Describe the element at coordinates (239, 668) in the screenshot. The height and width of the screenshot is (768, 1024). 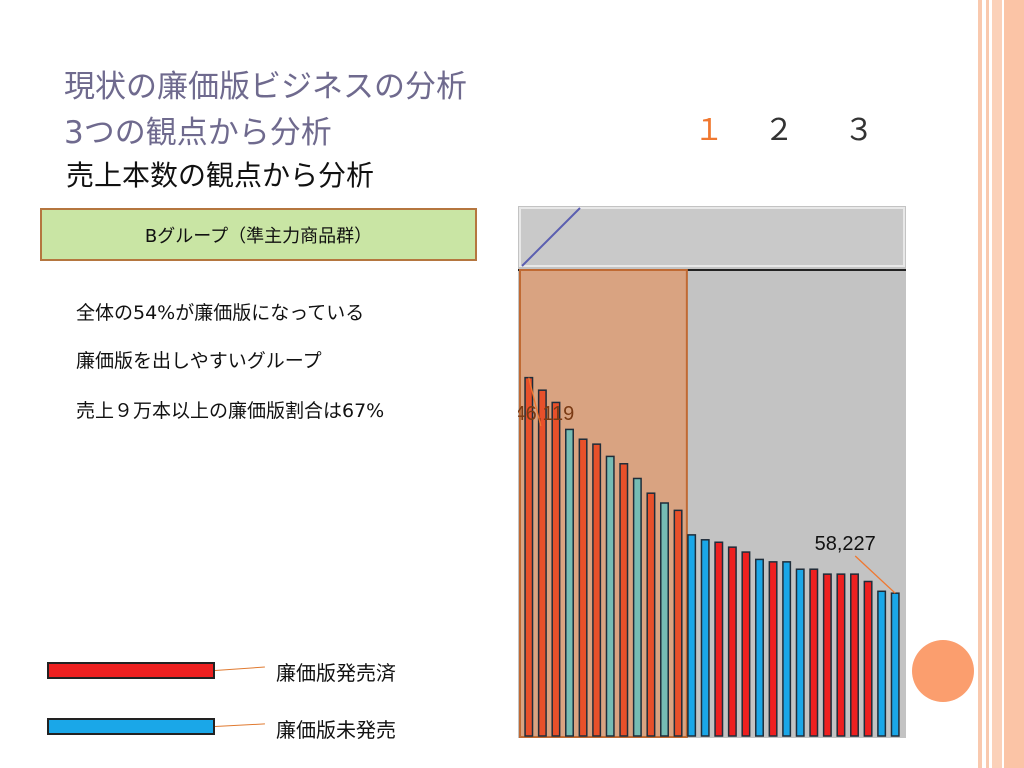
I see `legend-connector-released` at that location.